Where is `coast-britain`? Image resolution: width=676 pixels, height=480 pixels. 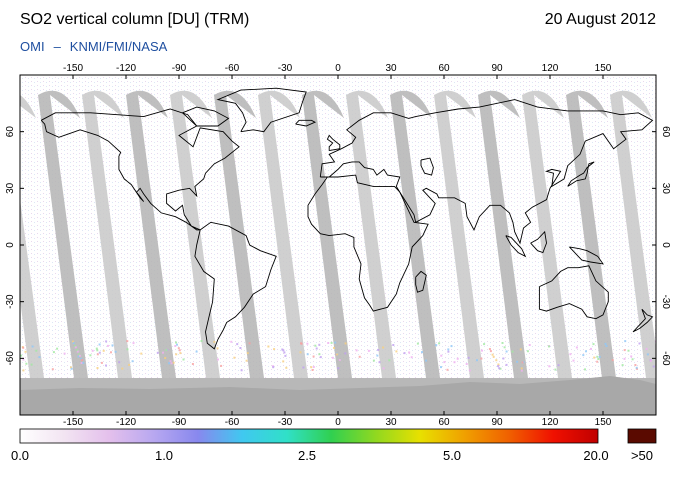 coast-britain is located at coordinates (333, 143).